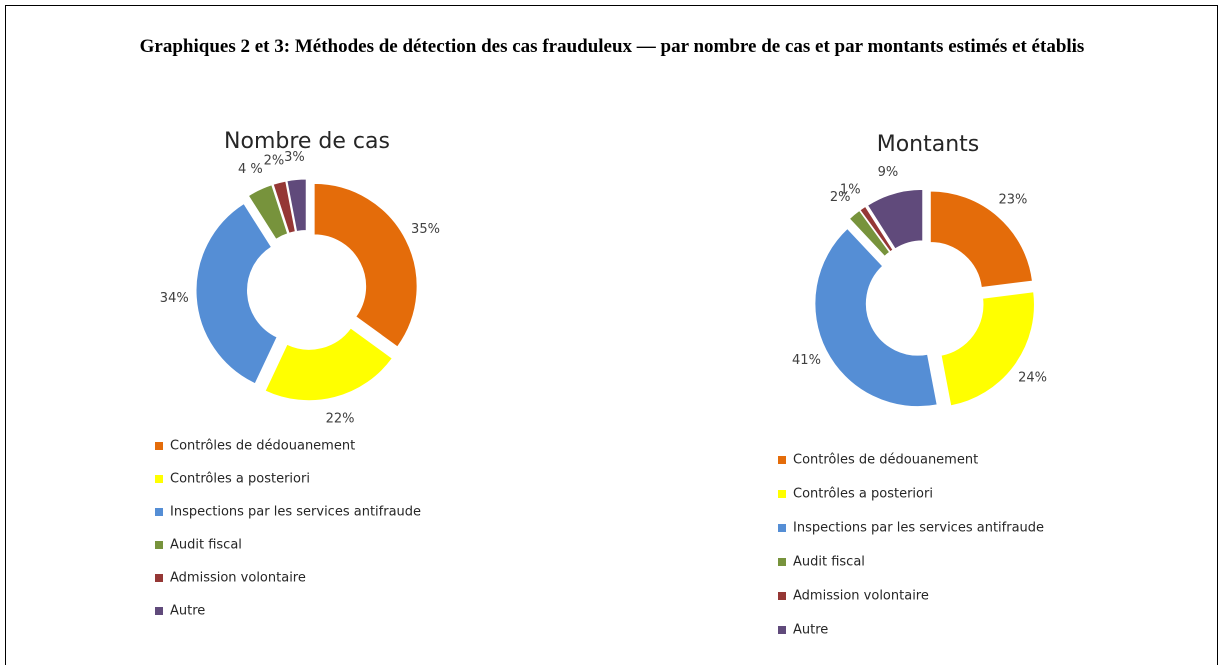 Image resolution: width=1224 pixels, height=665 pixels. Describe the element at coordinates (850, 189) in the screenshot. I see `value-label: 1%` at that location.